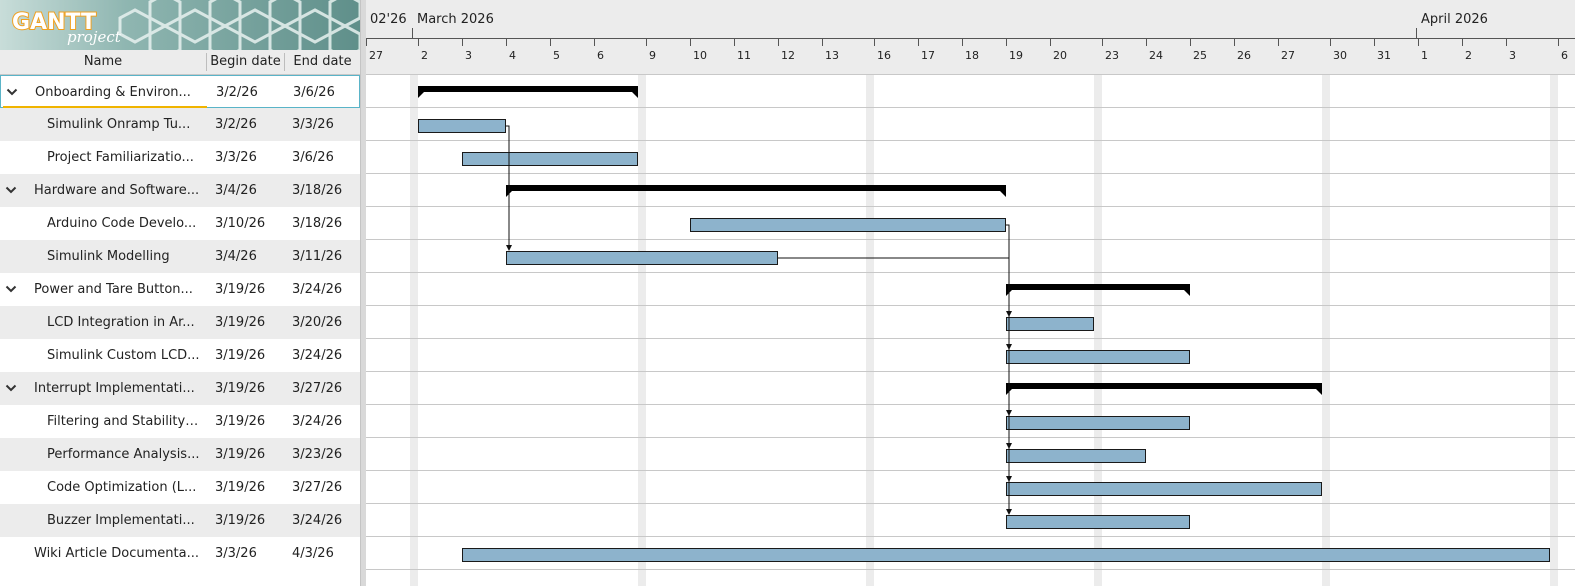  What do you see at coordinates (180, 322) in the screenshot?
I see `task-row: LCD Integration in Ar... 3/19/26 3/20/26` at bounding box center [180, 322].